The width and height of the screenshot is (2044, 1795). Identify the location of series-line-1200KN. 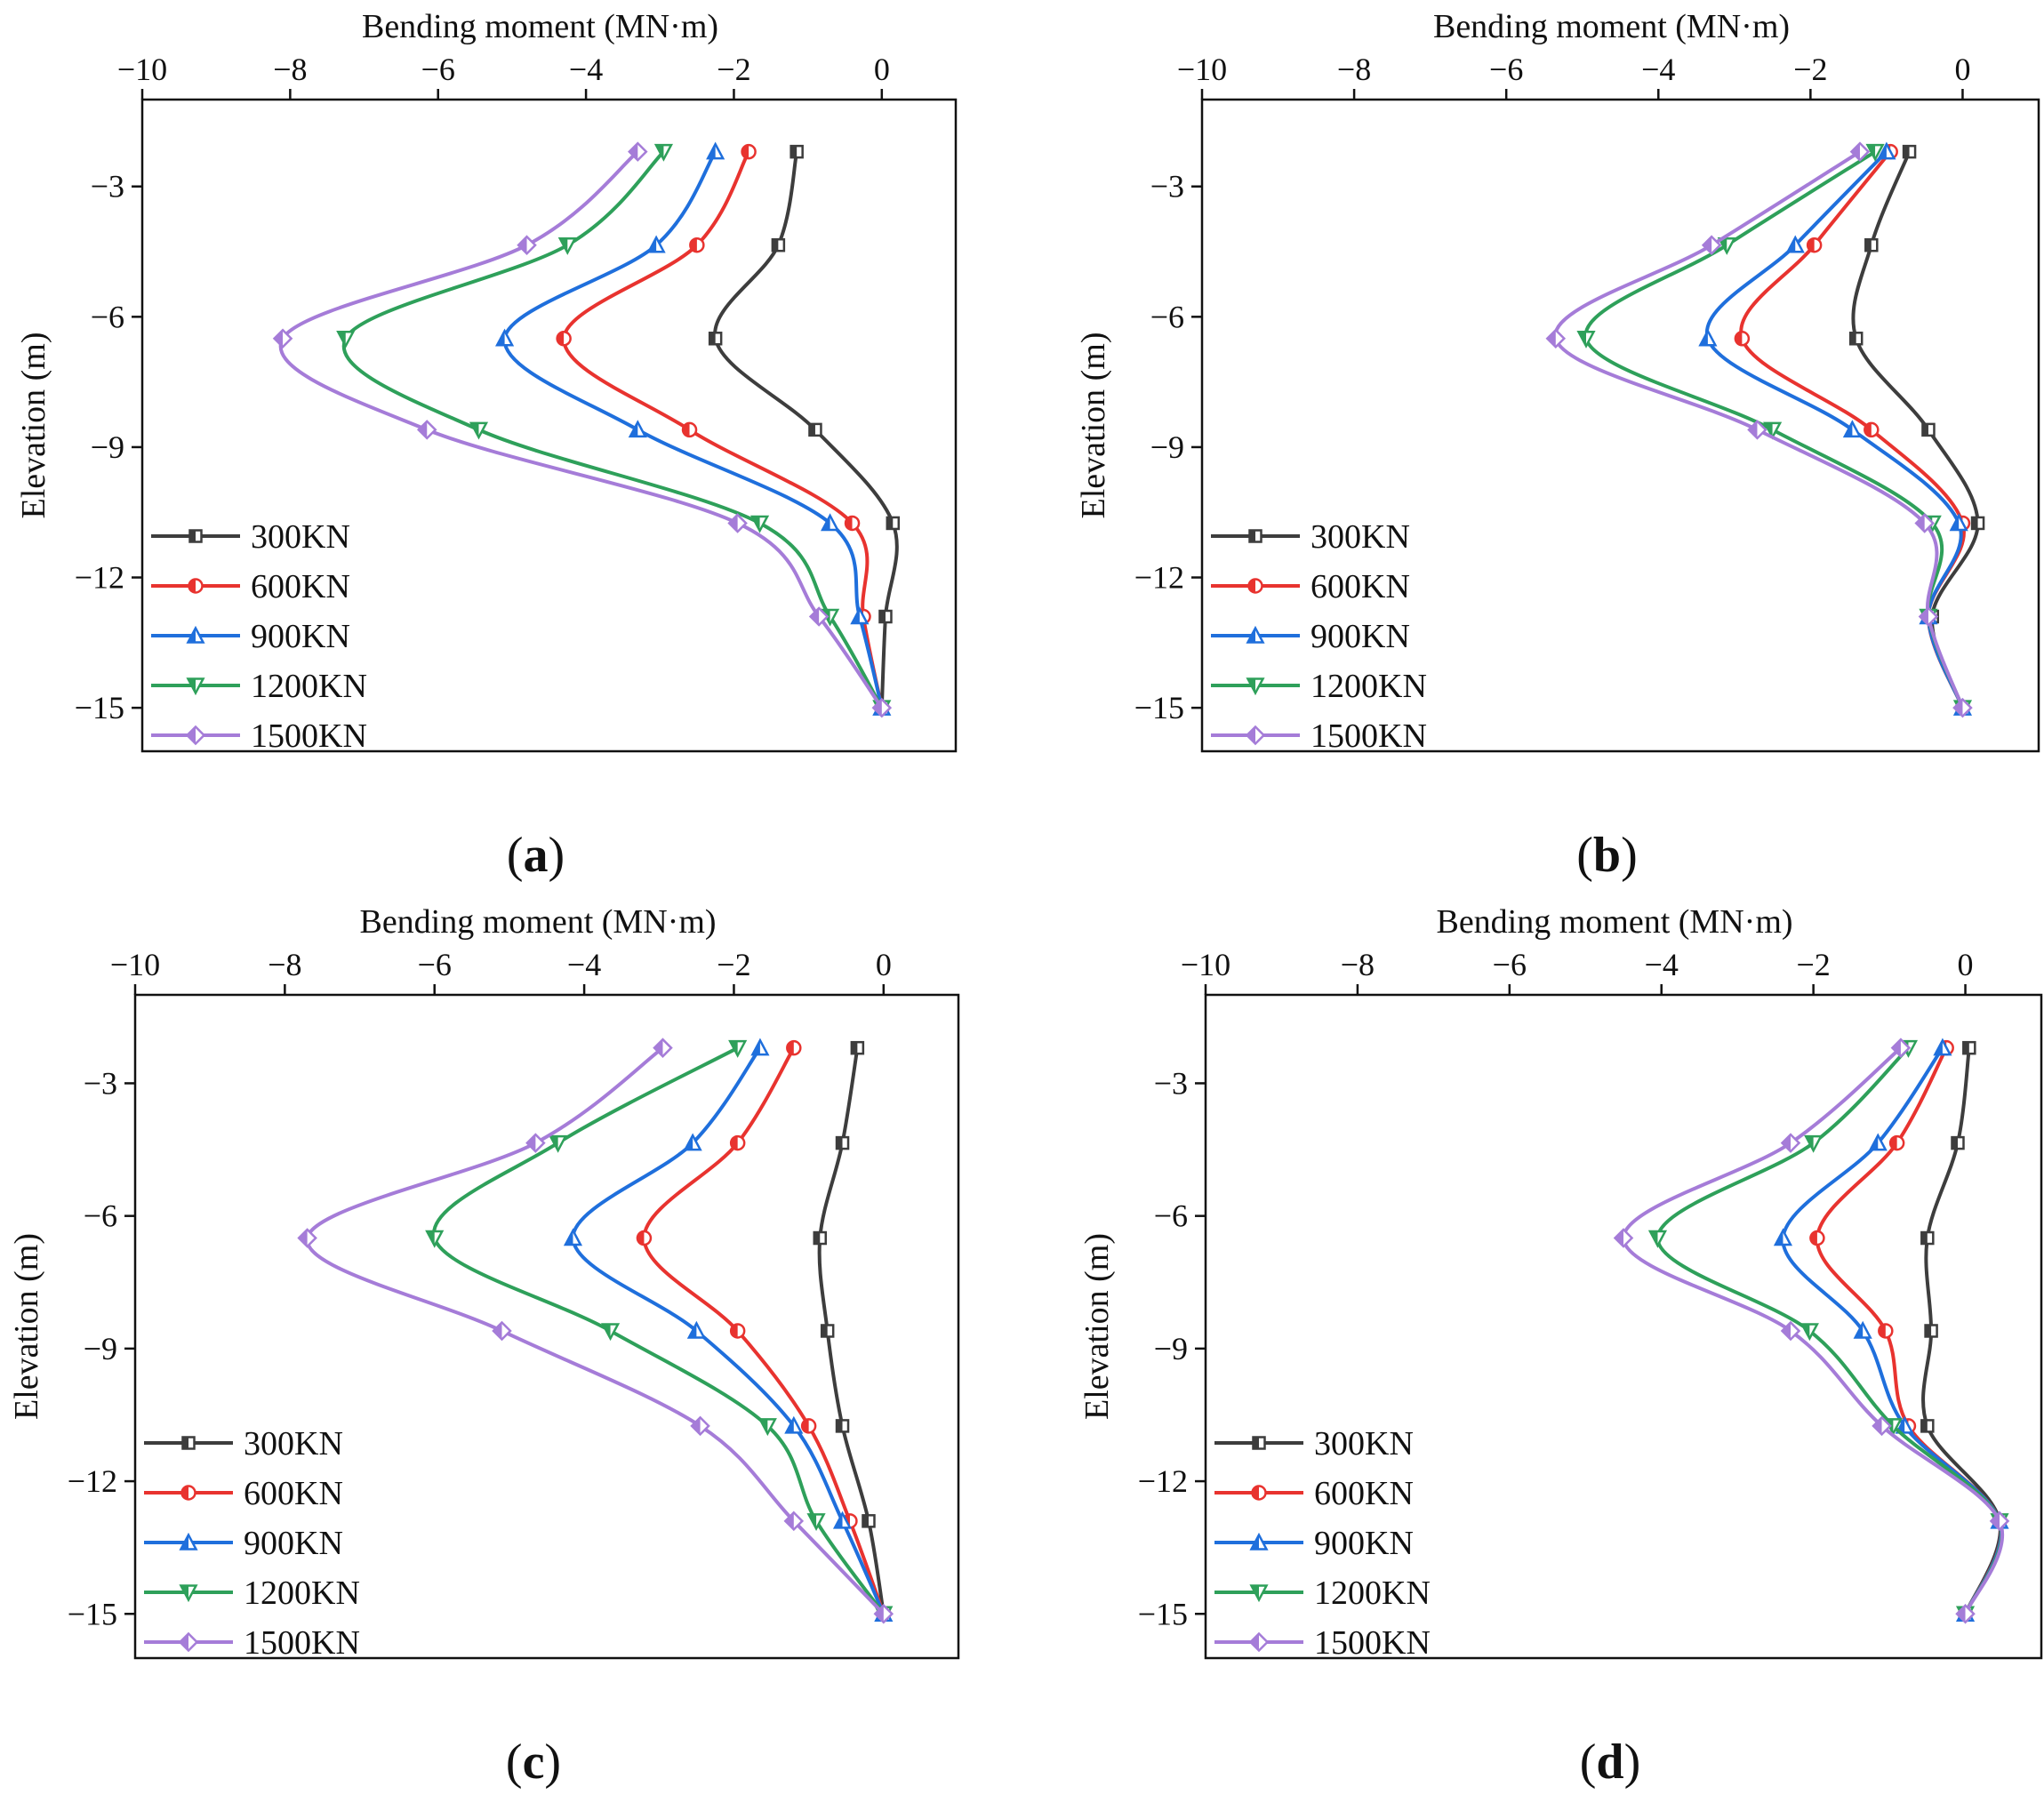
(1829, 1330).